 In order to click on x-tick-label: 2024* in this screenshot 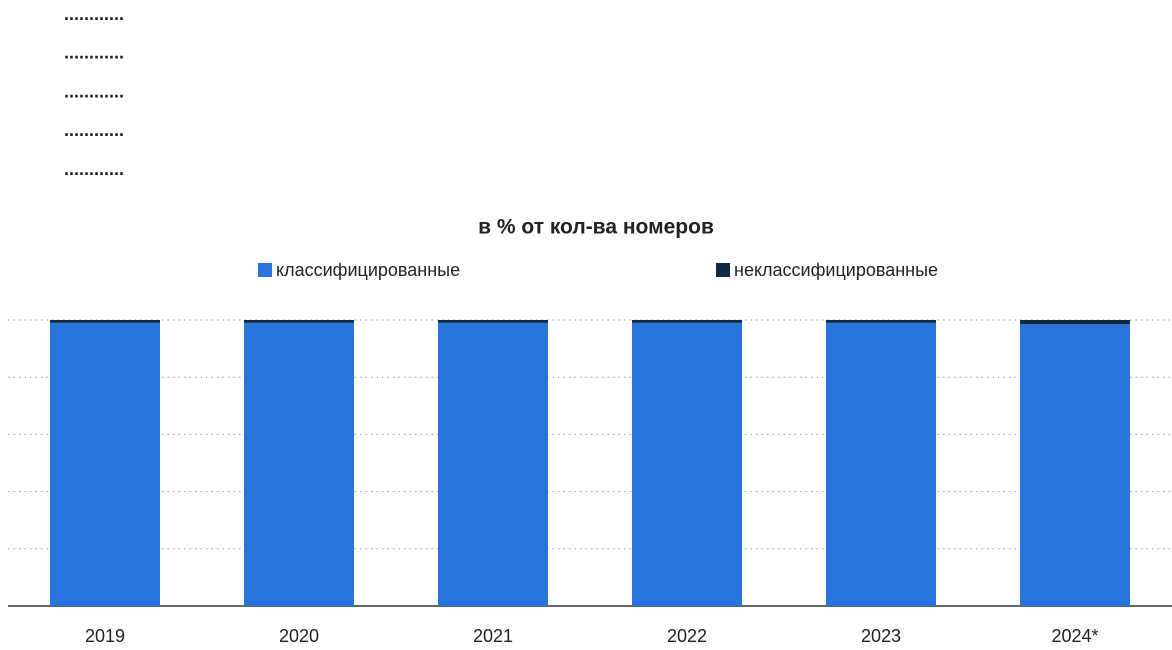, I will do `click(1074, 636)`.